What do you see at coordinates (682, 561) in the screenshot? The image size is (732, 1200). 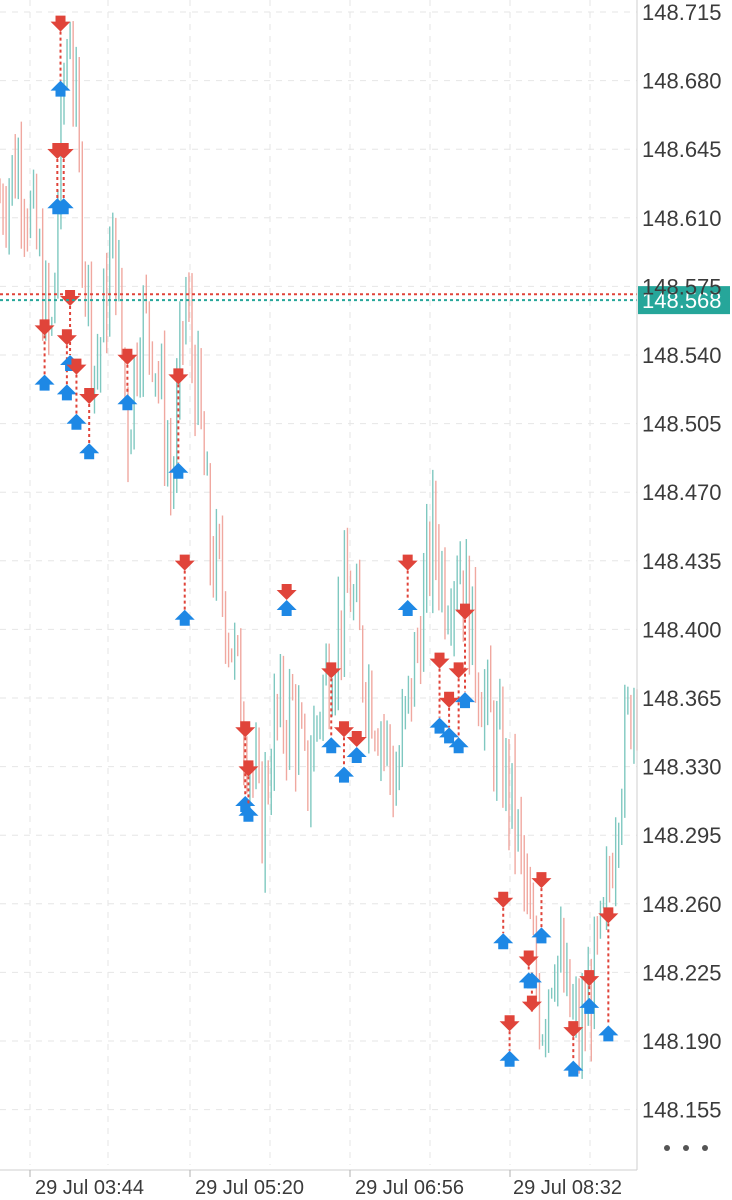 I see `price-tick-label: 148.435` at bounding box center [682, 561].